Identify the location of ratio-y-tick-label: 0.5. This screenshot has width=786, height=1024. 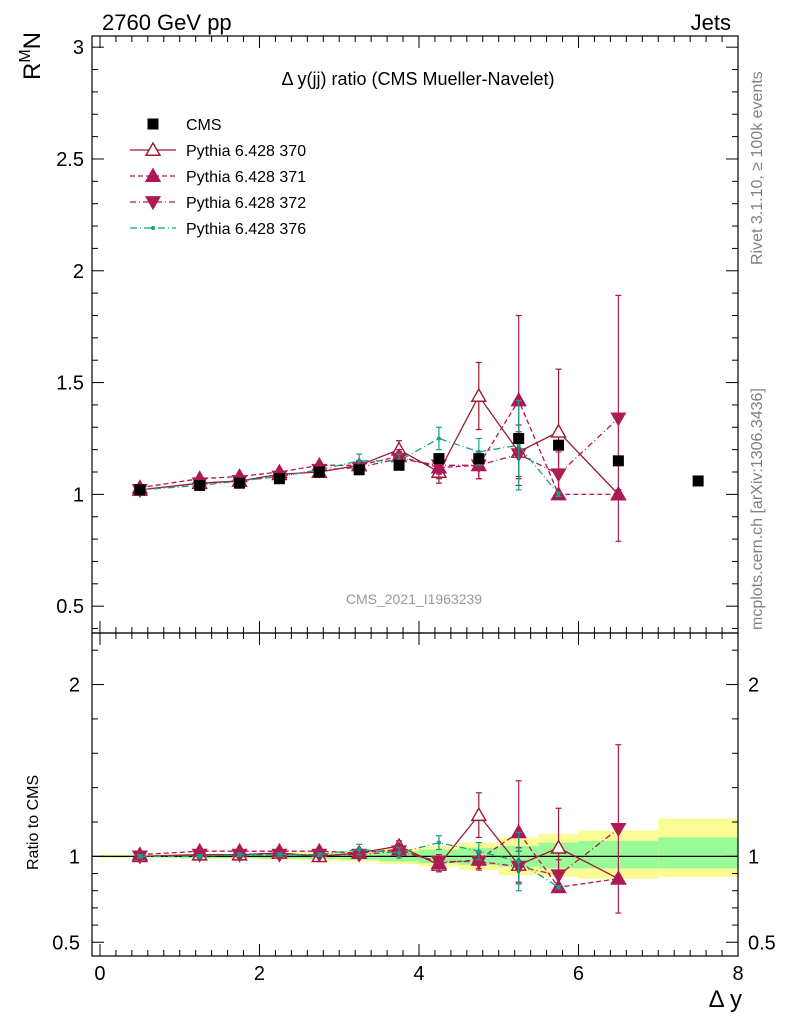
(66, 943).